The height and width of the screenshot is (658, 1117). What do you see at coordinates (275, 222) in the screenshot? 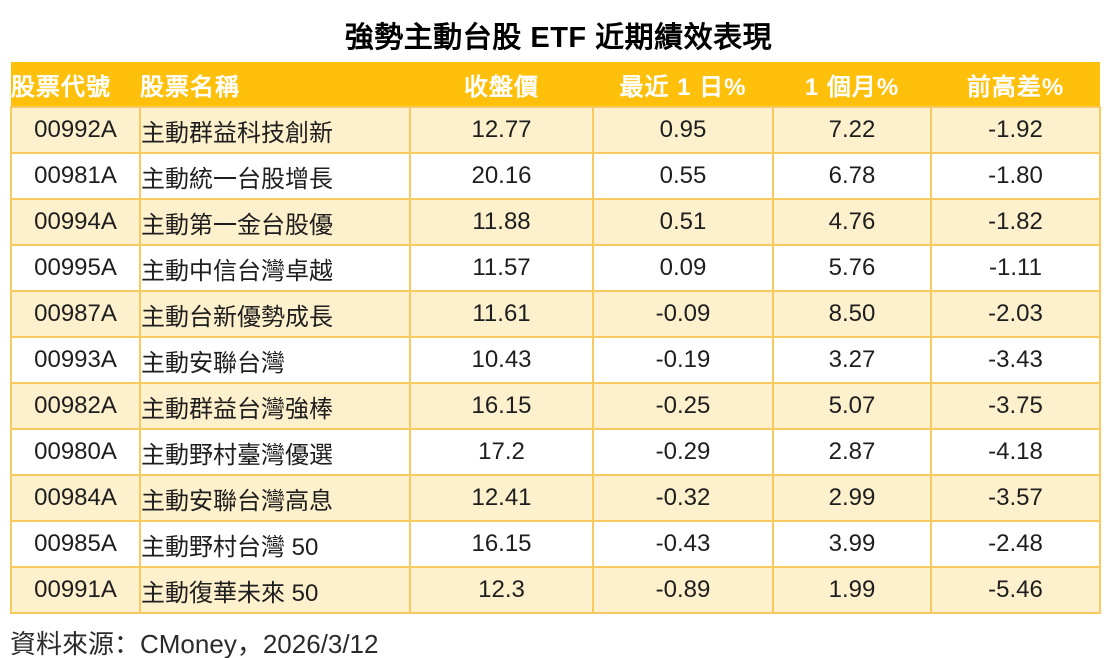
I see `cell-name: 主動第一金台股優` at bounding box center [275, 222].